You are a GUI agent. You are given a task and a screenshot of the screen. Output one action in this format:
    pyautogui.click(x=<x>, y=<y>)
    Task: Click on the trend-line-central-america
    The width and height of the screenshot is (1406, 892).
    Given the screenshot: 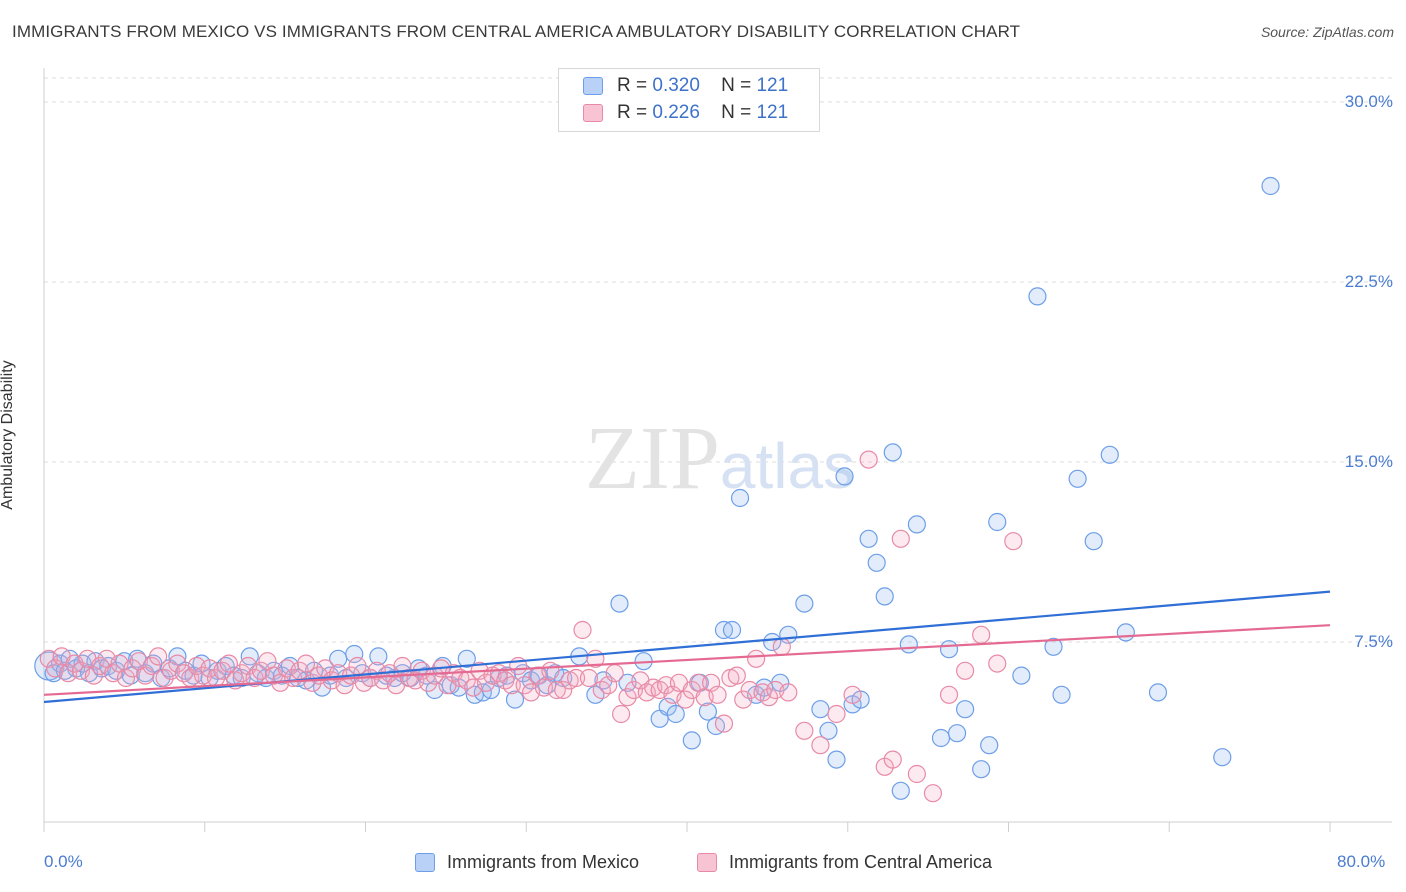 What is the action you would take?
    pyautogui.click(x=687, y=660)
    